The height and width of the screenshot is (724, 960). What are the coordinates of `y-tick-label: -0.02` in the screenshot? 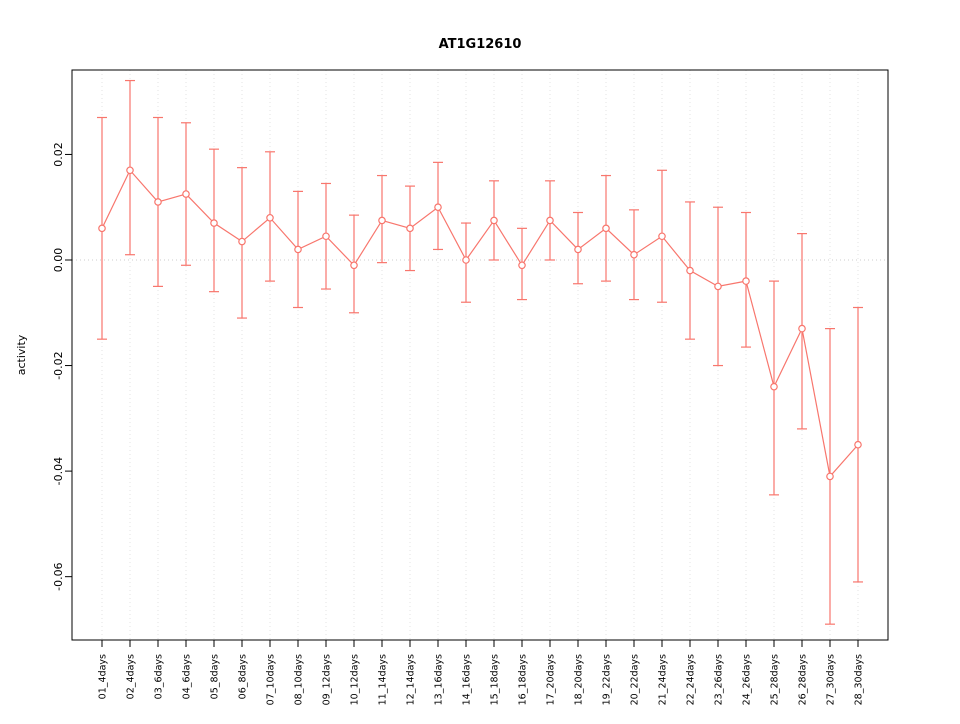 It's located at (58, 365).